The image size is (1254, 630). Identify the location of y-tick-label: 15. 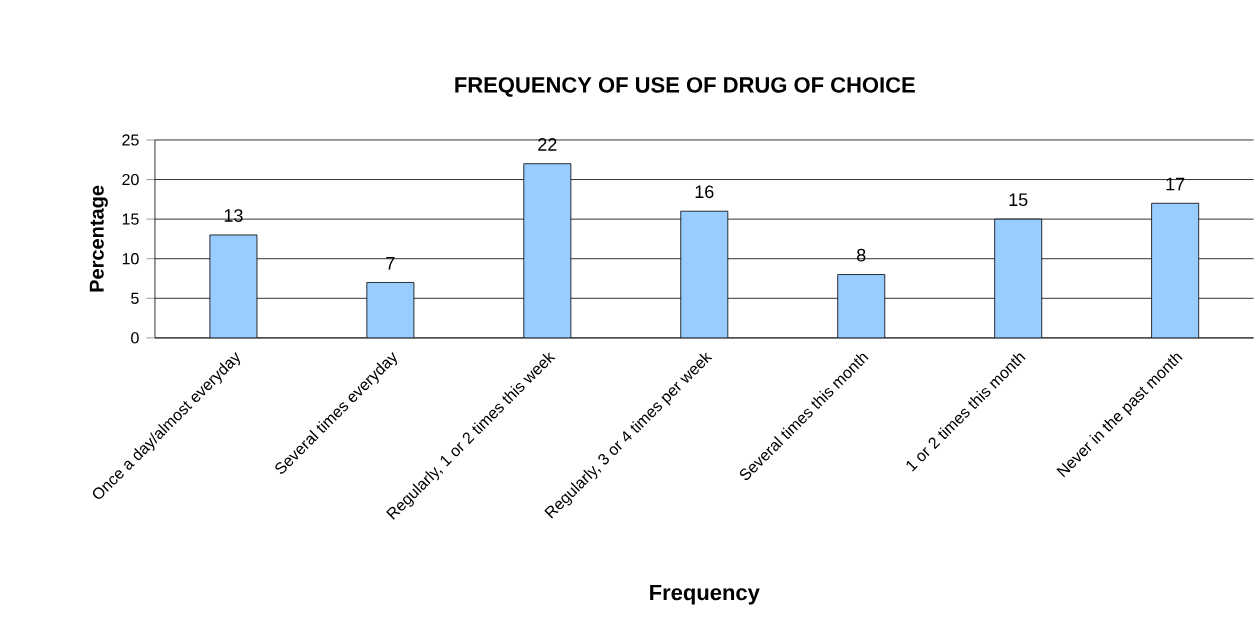
(130, 219).